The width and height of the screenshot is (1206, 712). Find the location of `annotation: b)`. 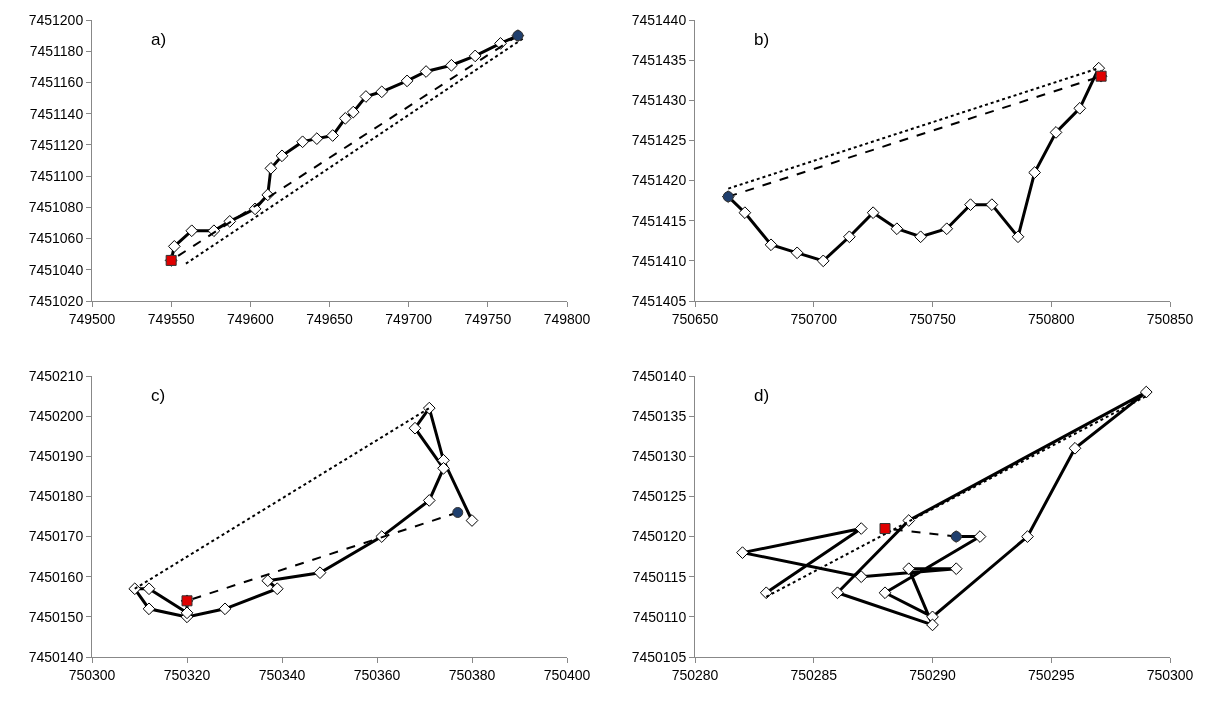

annotation: b) is located at coordinates (762, 39).